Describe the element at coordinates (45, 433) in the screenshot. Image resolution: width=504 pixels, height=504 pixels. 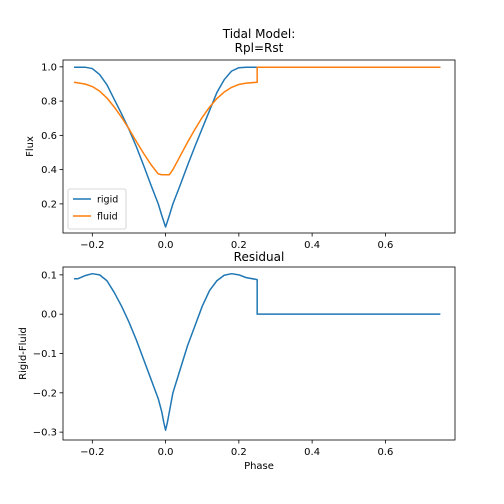
I see `y-tick-label: −0.3` at that location.